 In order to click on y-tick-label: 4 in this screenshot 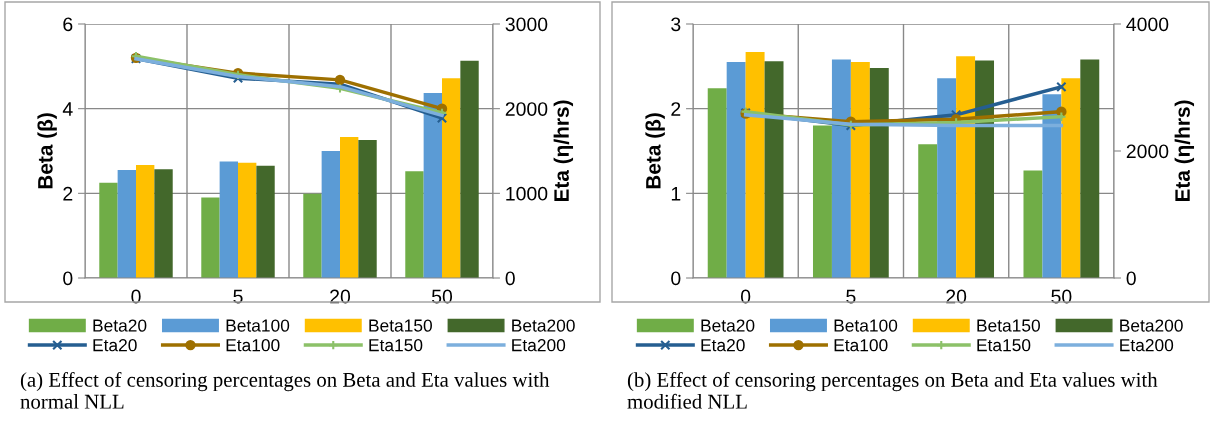, I will do `click(67, 109)`.